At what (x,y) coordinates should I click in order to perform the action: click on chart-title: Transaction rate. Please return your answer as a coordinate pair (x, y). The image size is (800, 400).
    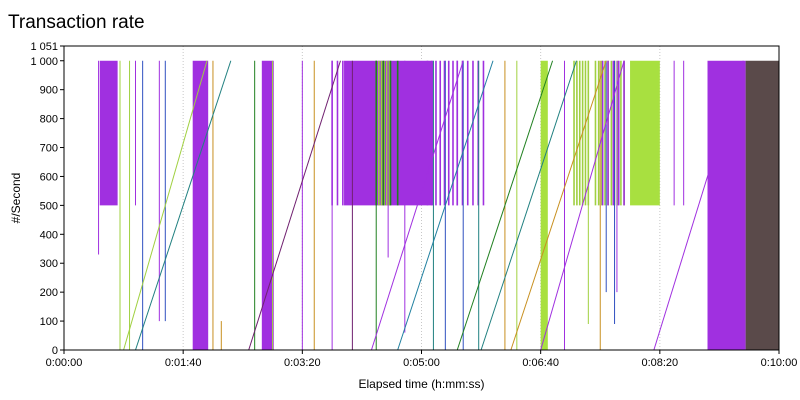
    Looking at the image, I should click on (76, 22).